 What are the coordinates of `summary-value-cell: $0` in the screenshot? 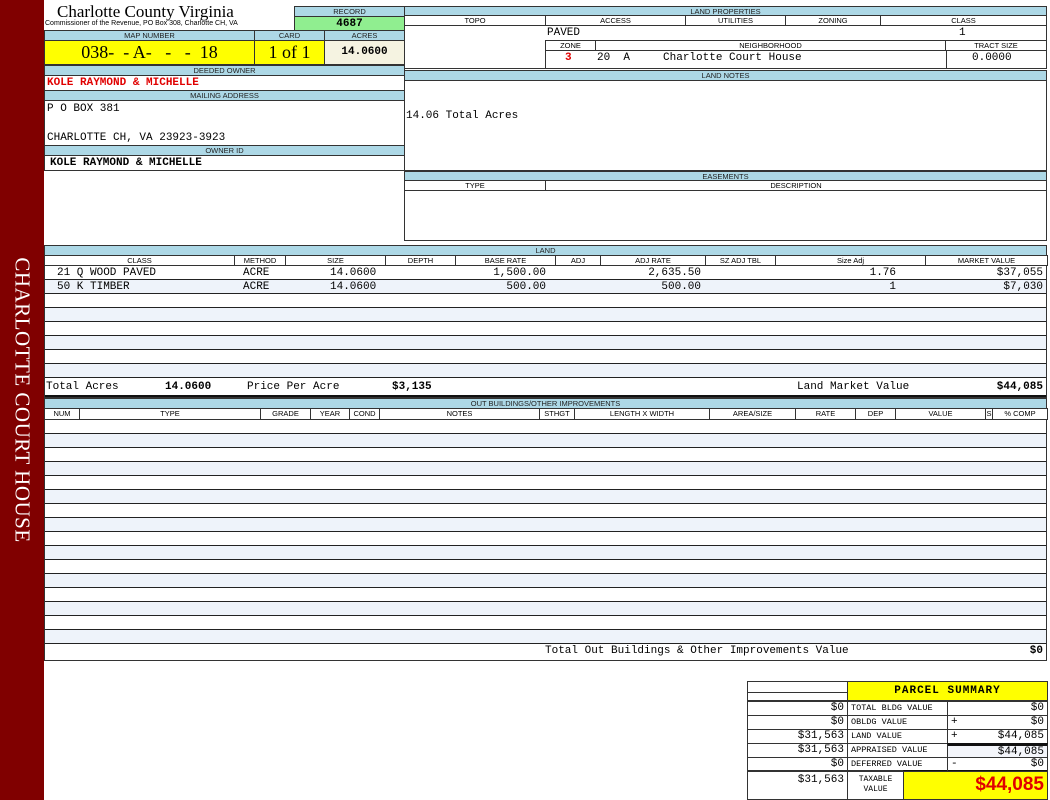 It's located at (997, 708).